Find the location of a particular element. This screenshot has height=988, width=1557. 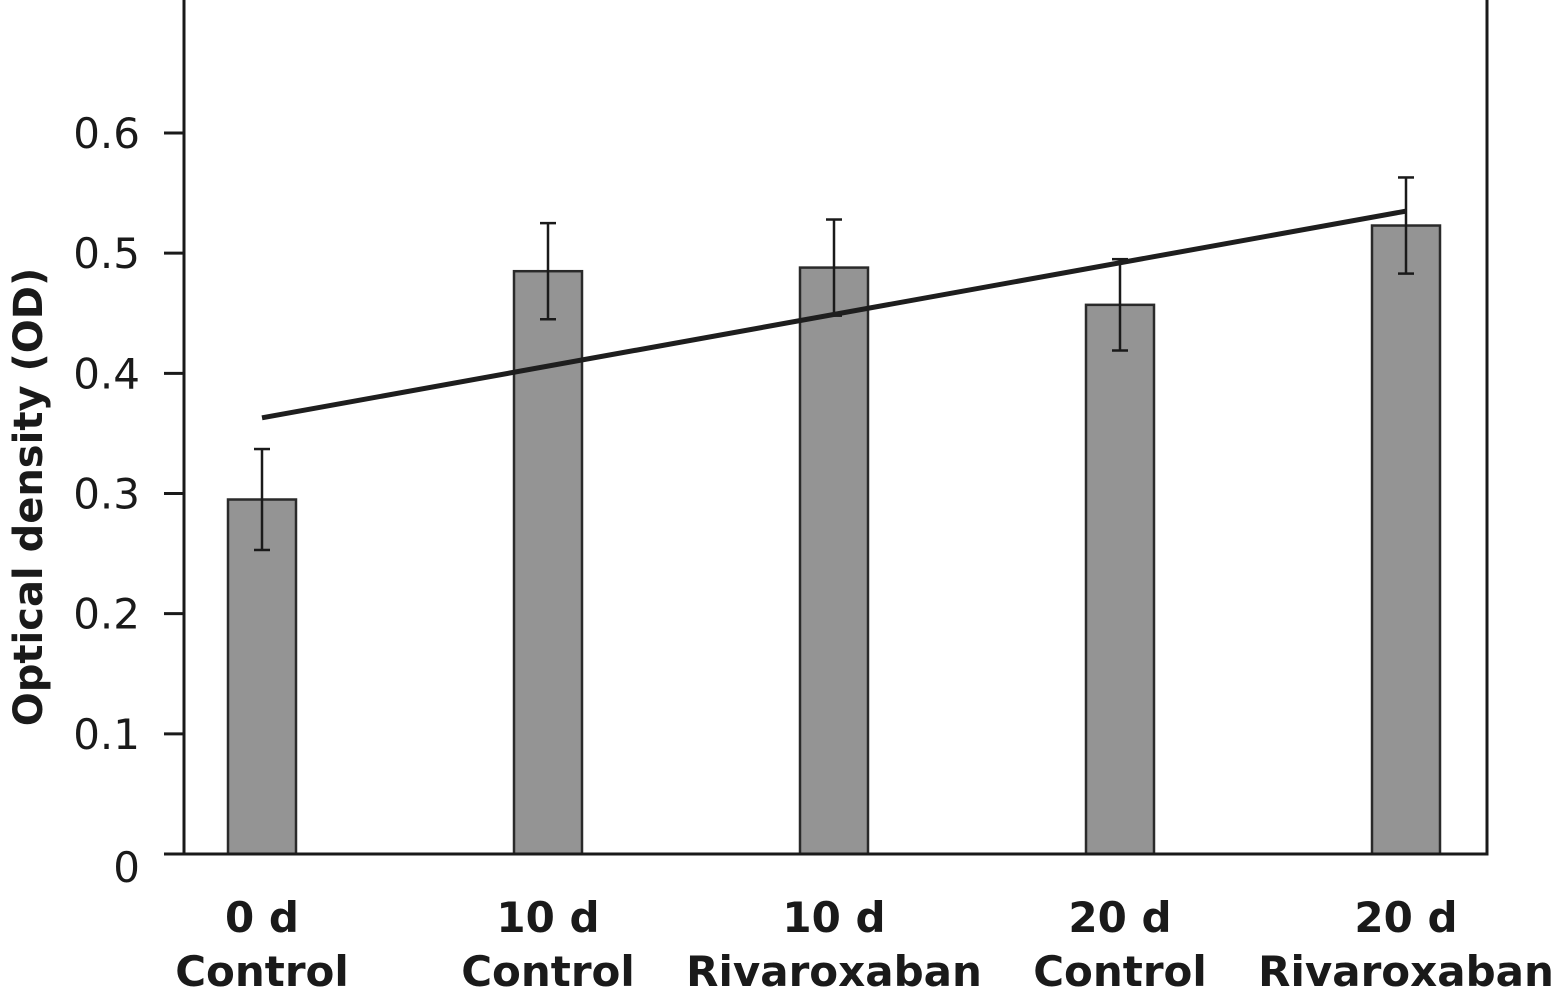

y-tick-label: 0.6 is located at coordinates (106, 133).